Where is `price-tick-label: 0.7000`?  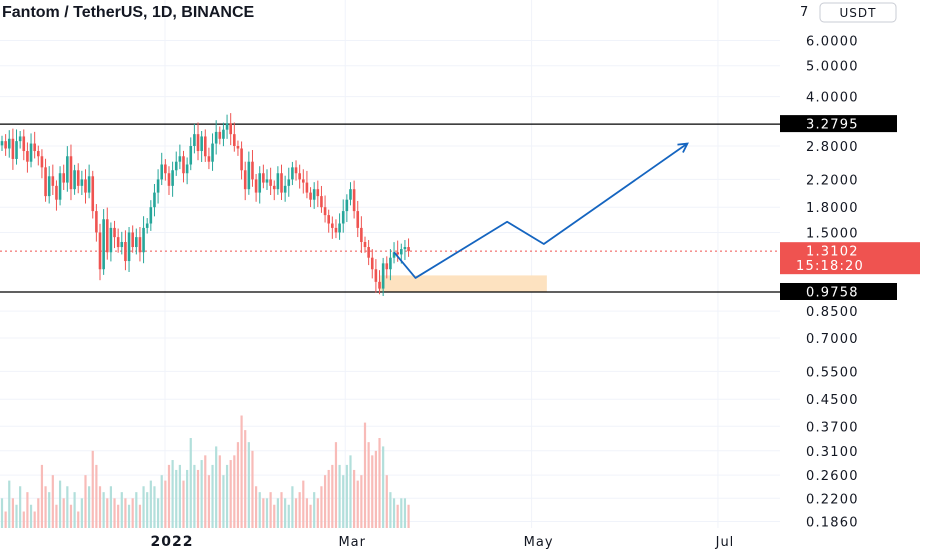
price-tick-label: 0.7000 is located at coordinates (832, 339).